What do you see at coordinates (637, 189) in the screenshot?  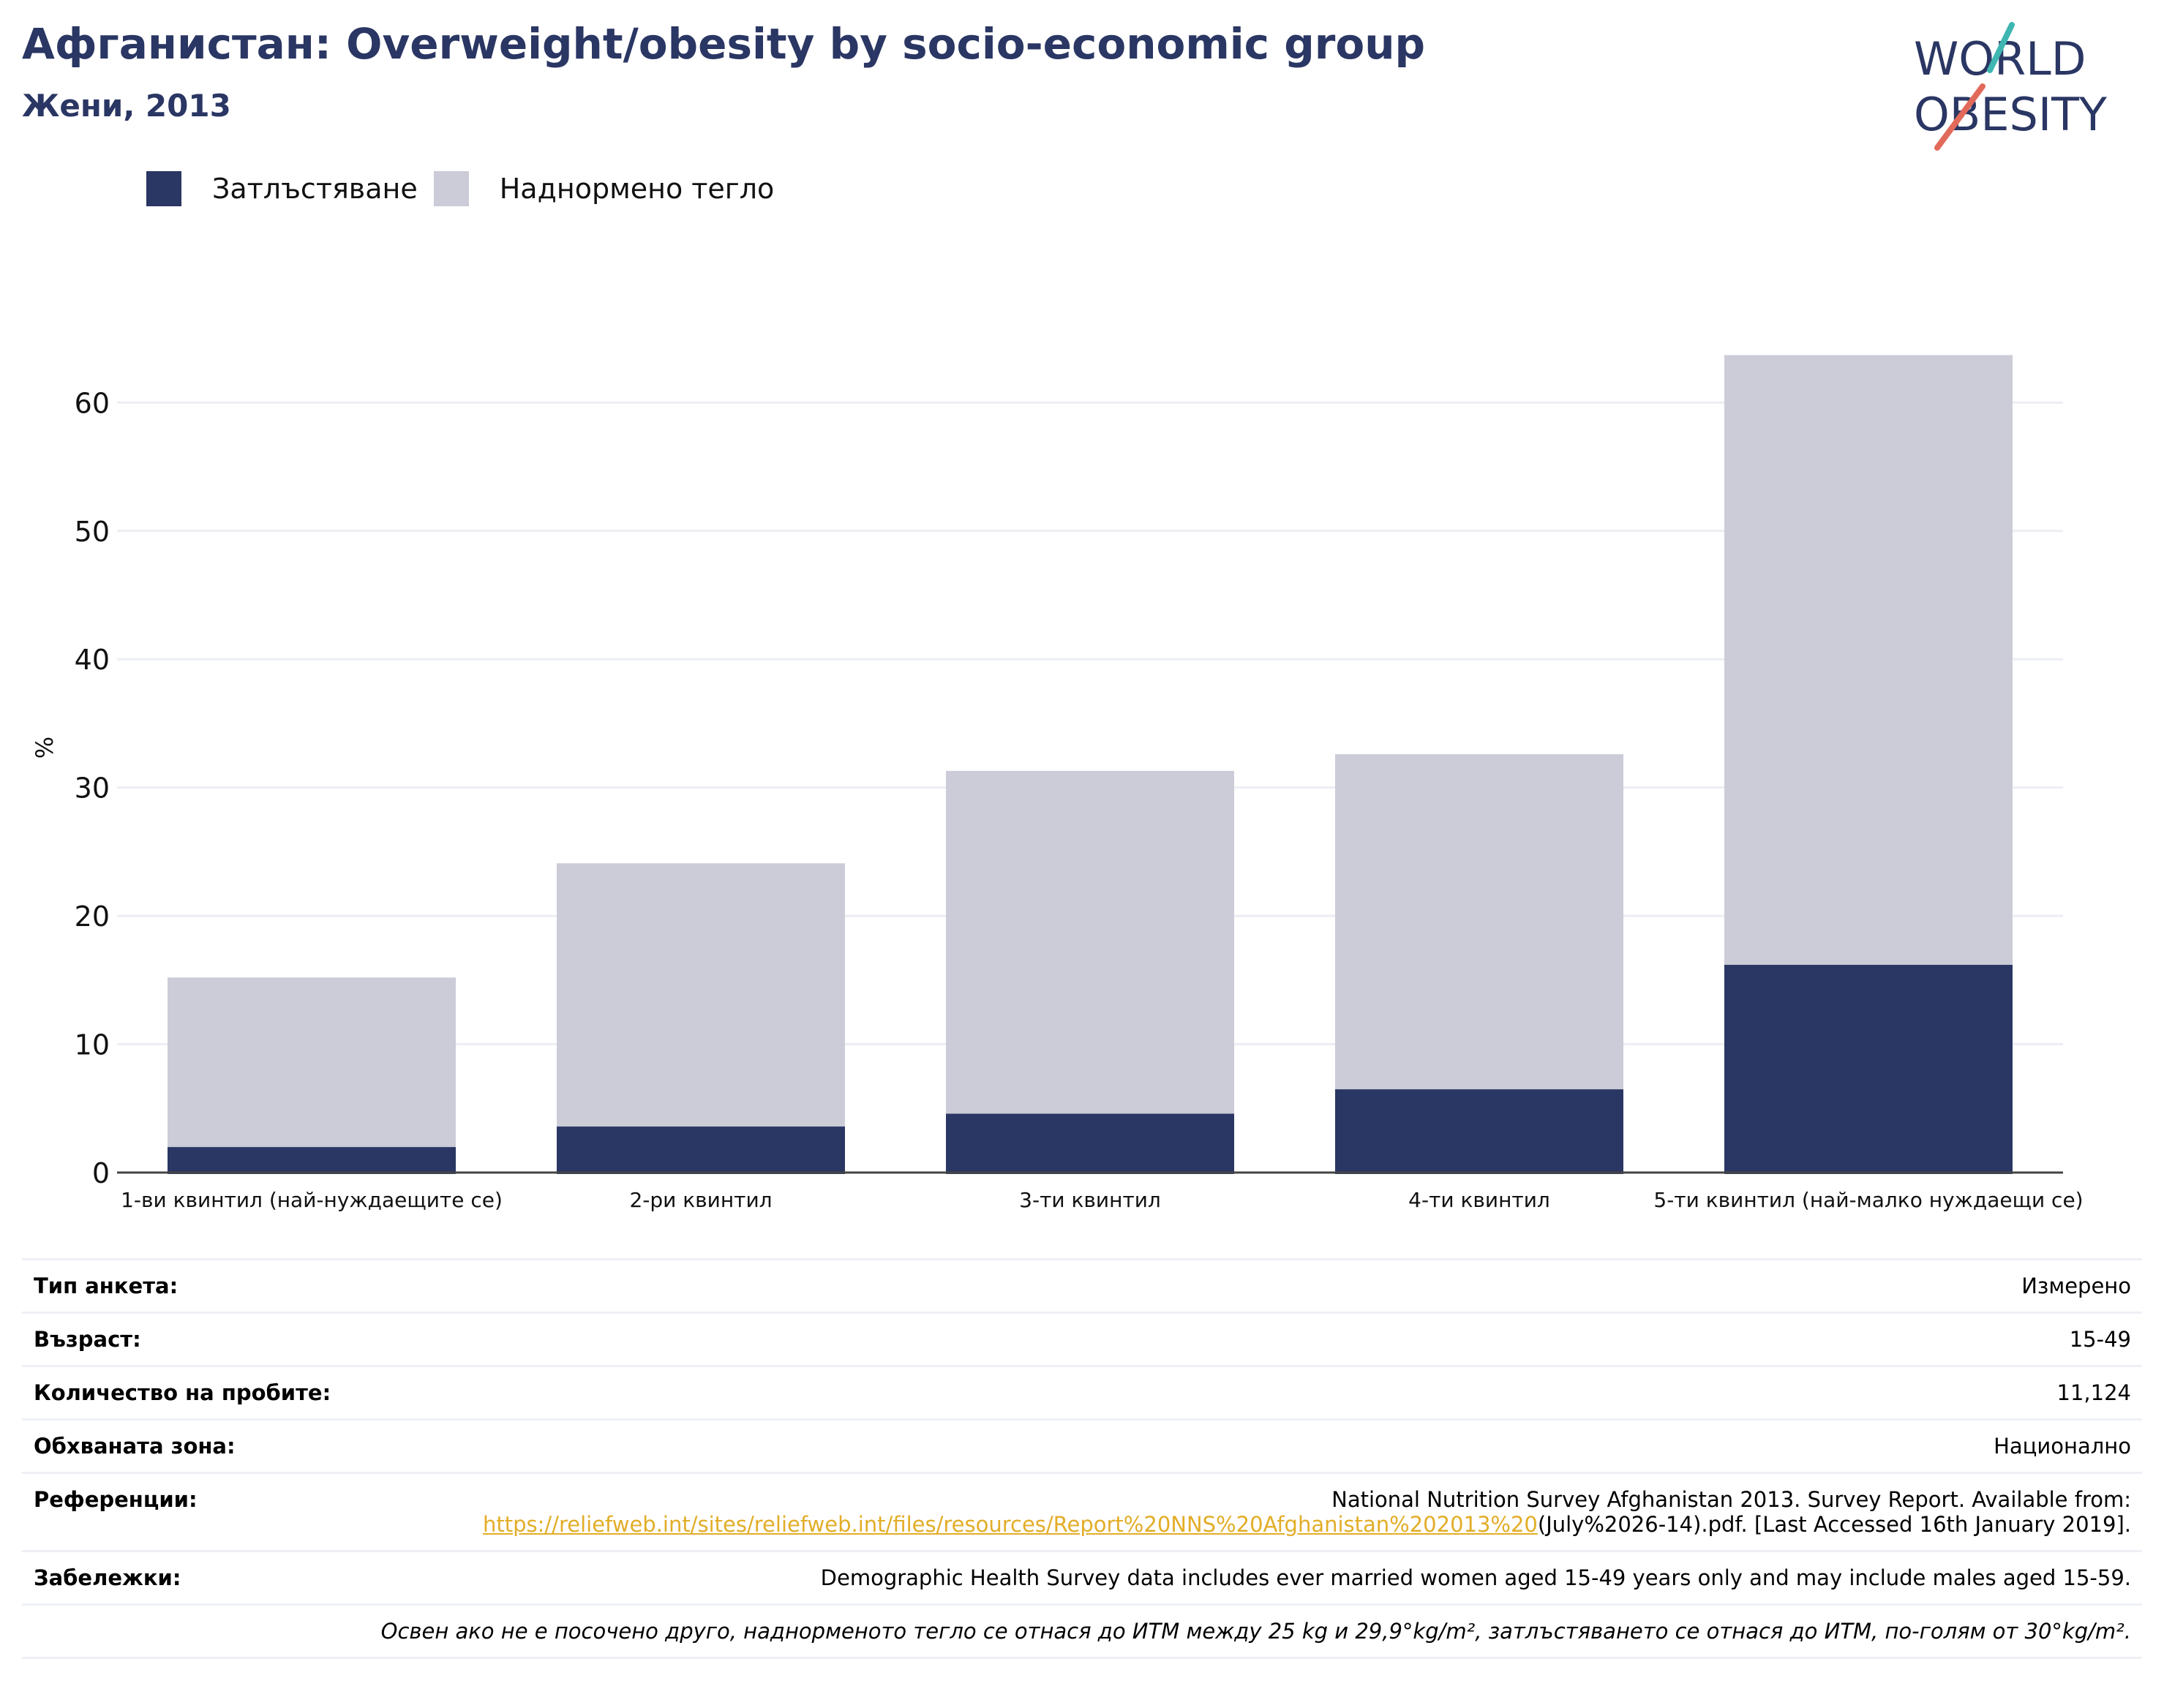 I see `legend-label-overweight: Наднормено тегло` at bounding box center [637, 189].